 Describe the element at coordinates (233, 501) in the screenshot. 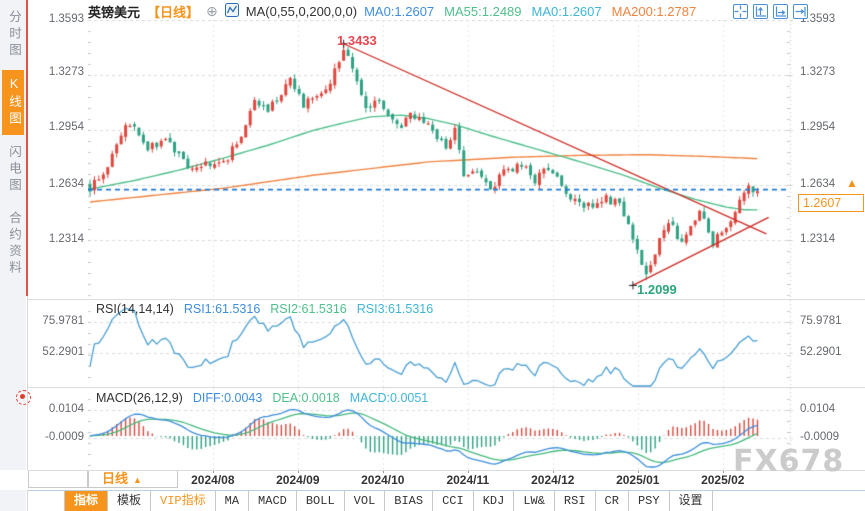

I see `toolbar-tab-MA: MA` at that location.